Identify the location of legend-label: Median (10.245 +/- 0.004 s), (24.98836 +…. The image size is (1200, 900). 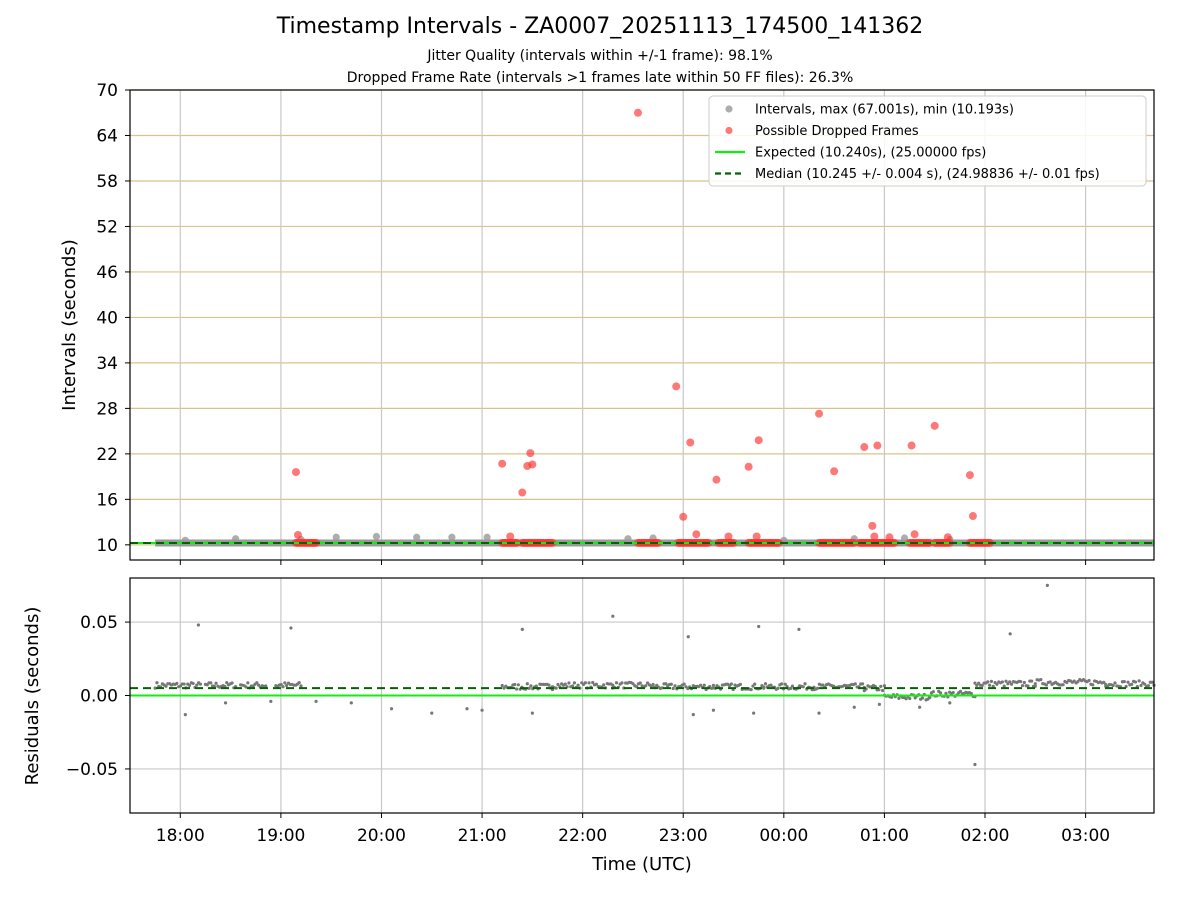
(927, 174).